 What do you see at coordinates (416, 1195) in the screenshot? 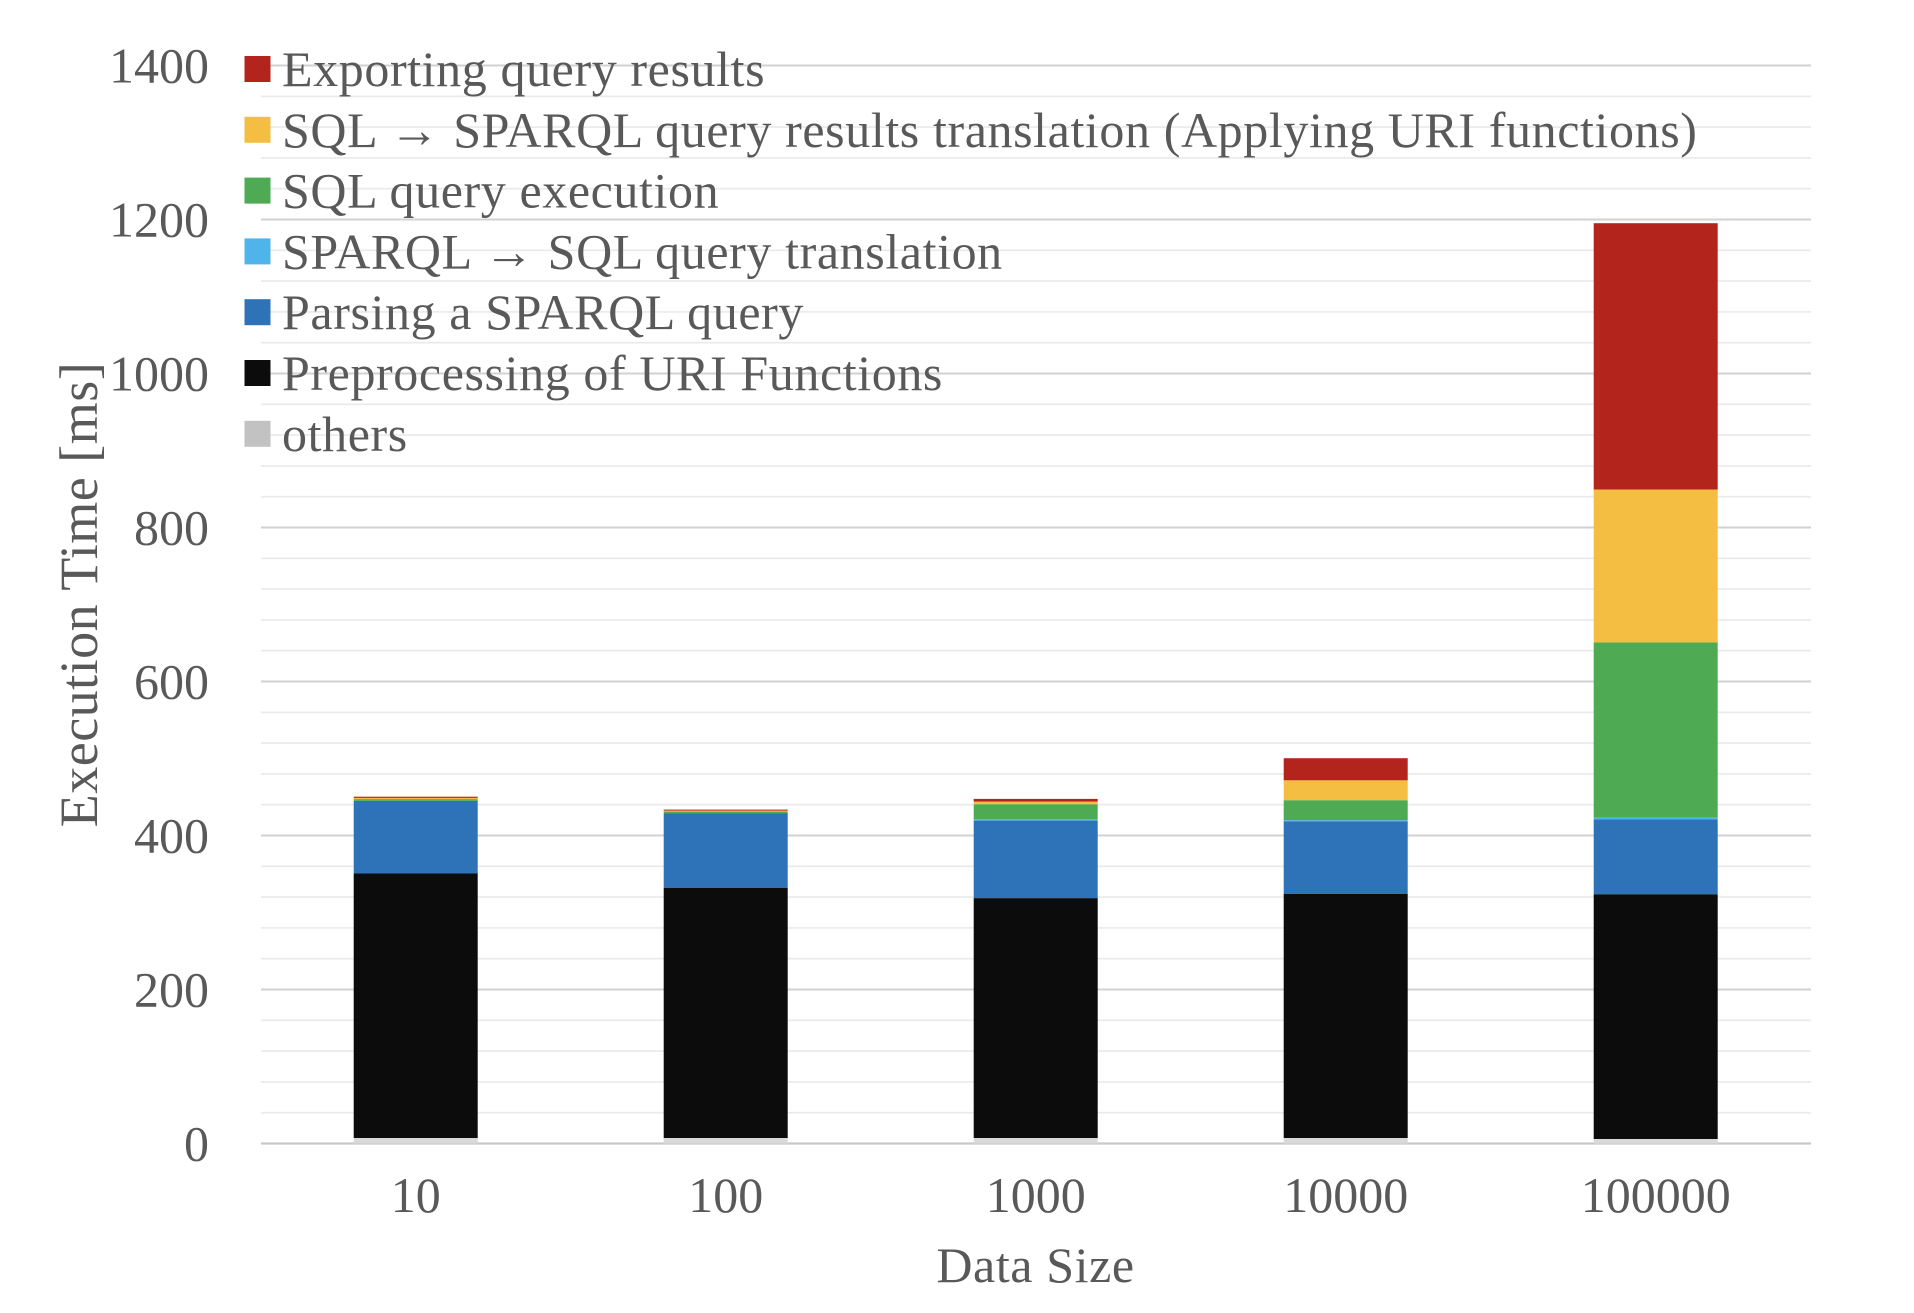
I see `svg-text: 10` at bounding box center [416, 1195].